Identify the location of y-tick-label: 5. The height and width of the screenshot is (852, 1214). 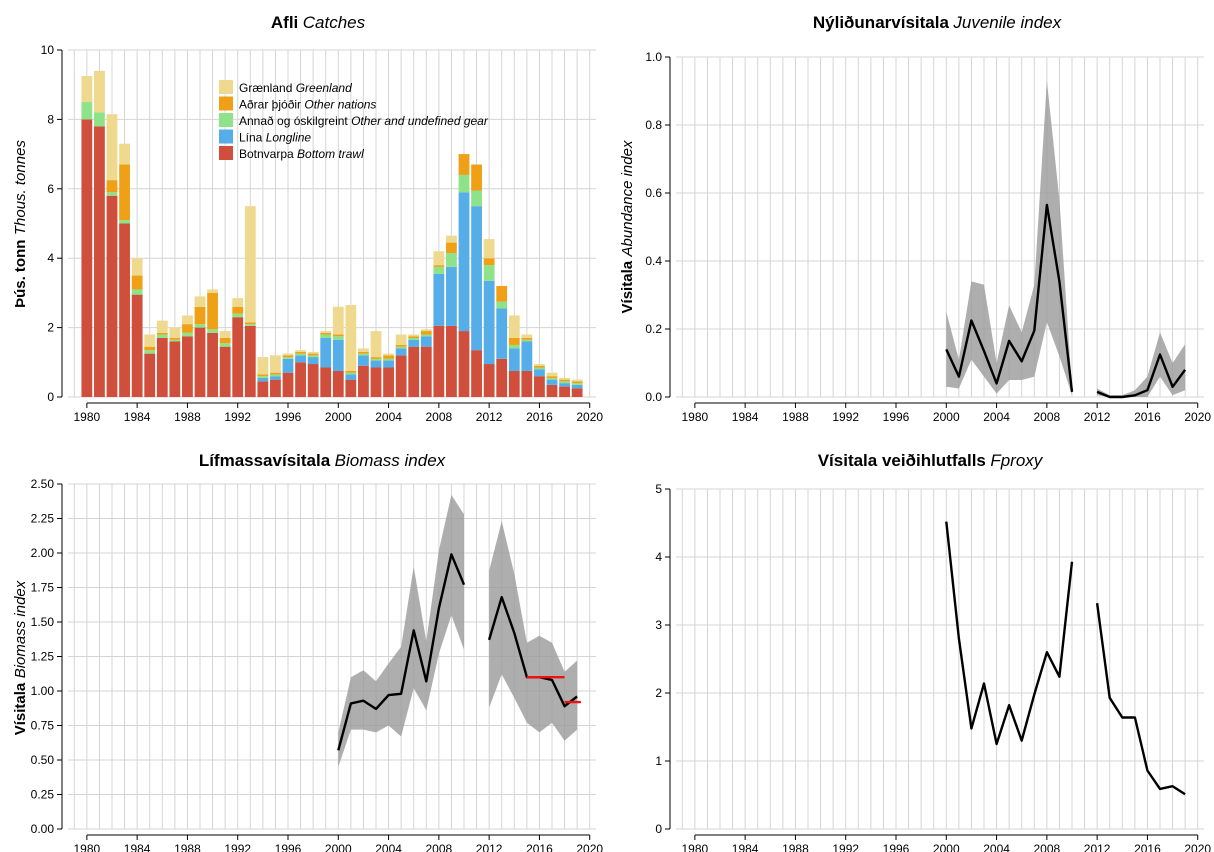
(658, 489).